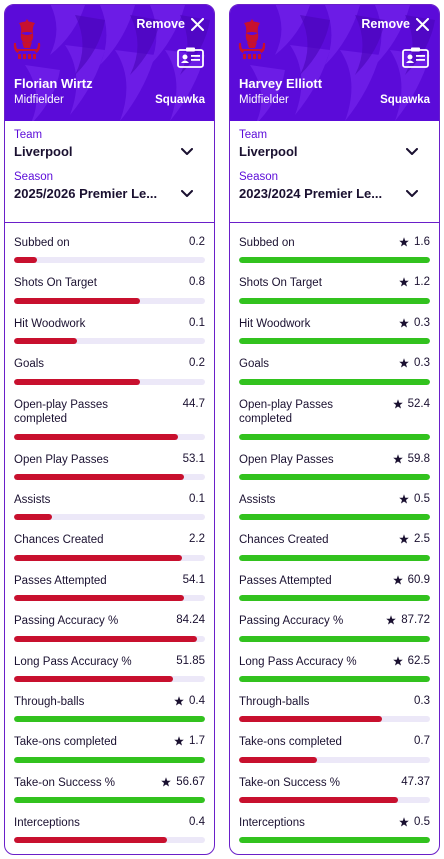  Describe the element at coordinates (334, 412) in the screenshot. I see `stat-row: Open-play Passes completed 52.4` at that location.